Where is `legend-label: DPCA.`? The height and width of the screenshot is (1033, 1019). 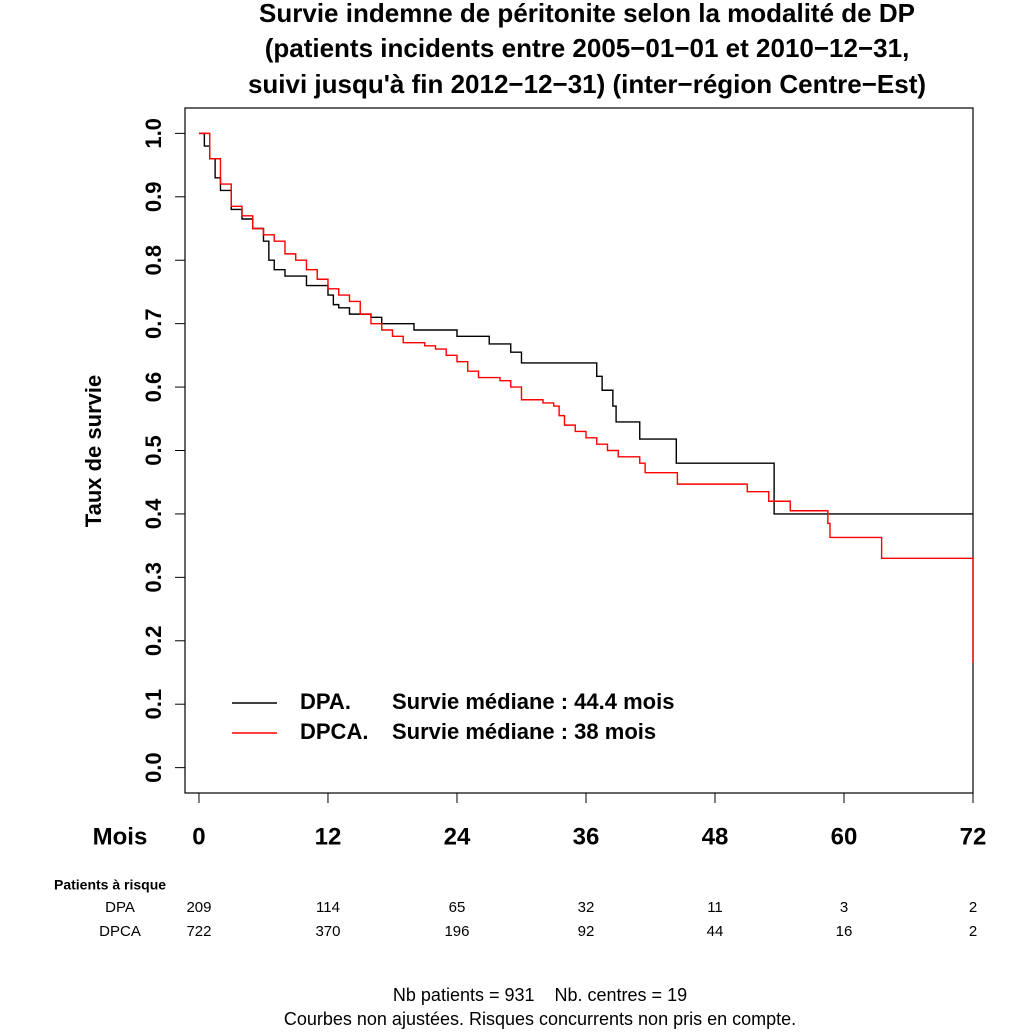 legend-label: DPCA. is located at coordinates (334, 731).